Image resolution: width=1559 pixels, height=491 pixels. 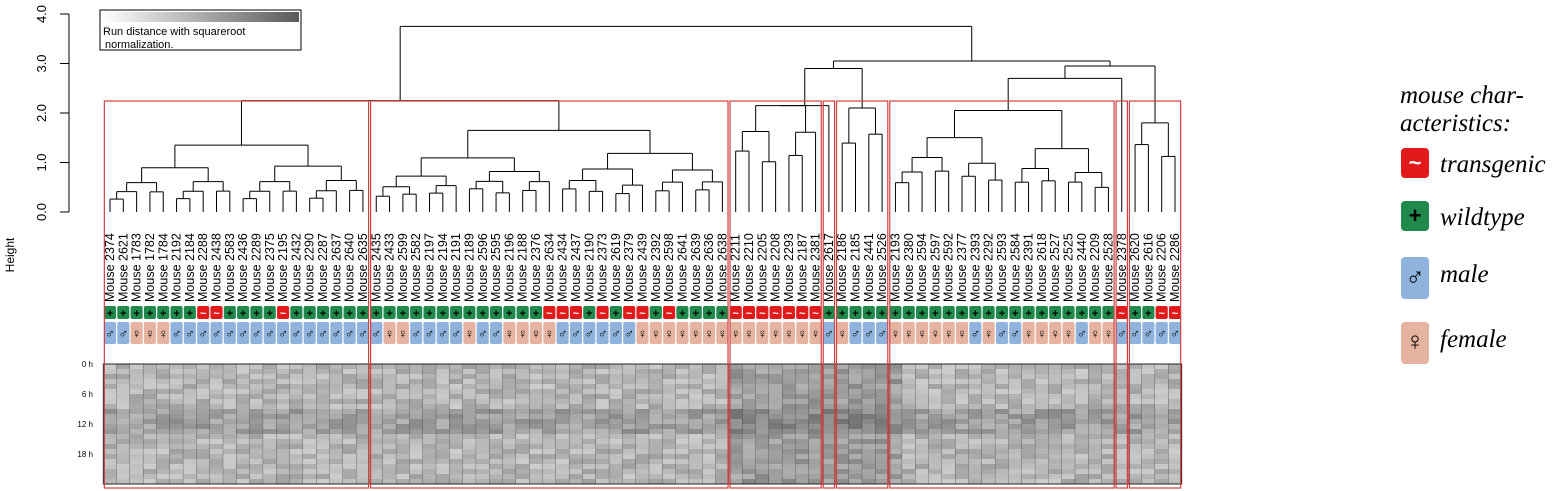 I want to click on genotype-symbol: ~, so click(x=802, y=314).